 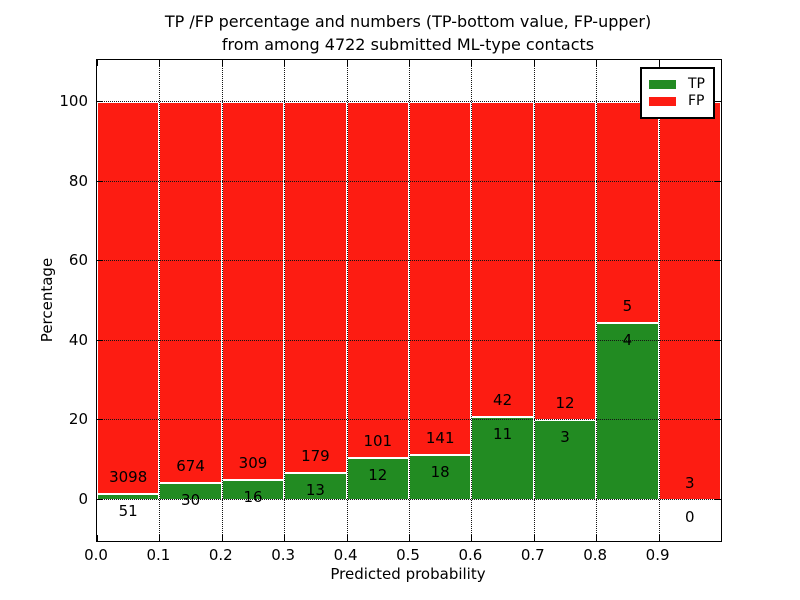 What do you see at coordinates (440, 437) in the screenshot?
I see `fp-count-label: 141` at bounding box center [440, 437].